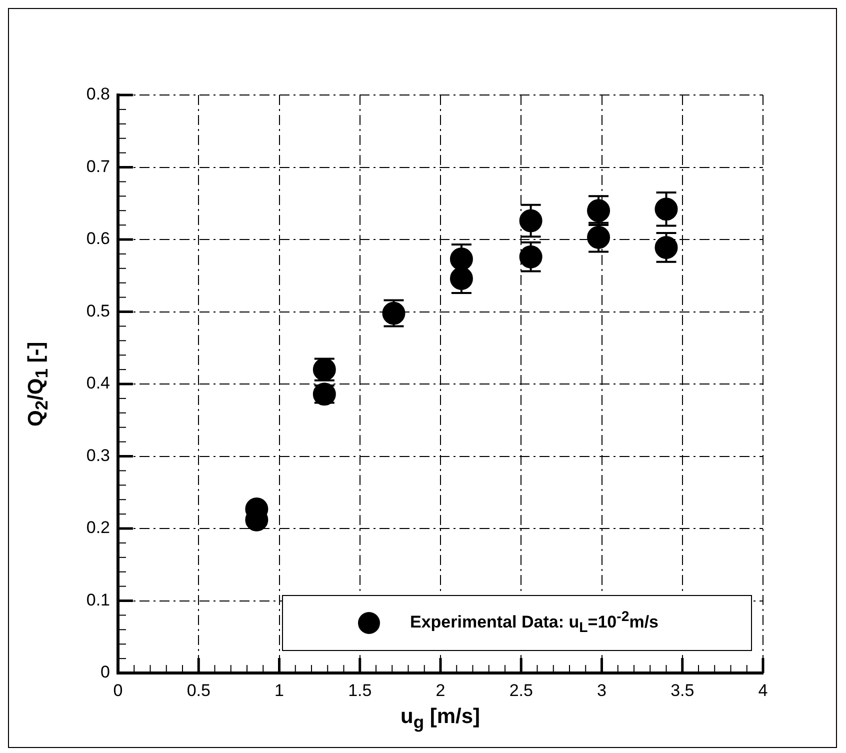 This screenshot has width=846, height=753. Describe the element at coordinates (440, 719) in the screenshot. I see `x-axis-title: u$_{g}$ [m/s]` at that location.